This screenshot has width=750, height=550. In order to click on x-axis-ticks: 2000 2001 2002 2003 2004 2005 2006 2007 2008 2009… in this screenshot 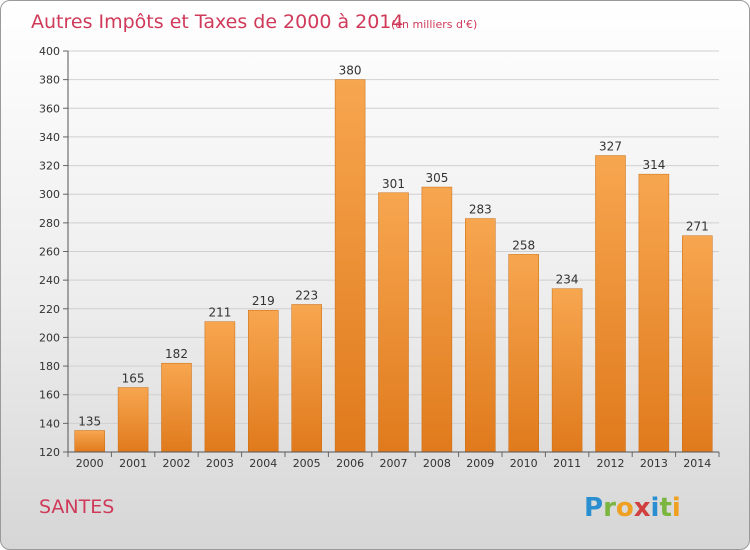, I will do `click(393, 461)`.